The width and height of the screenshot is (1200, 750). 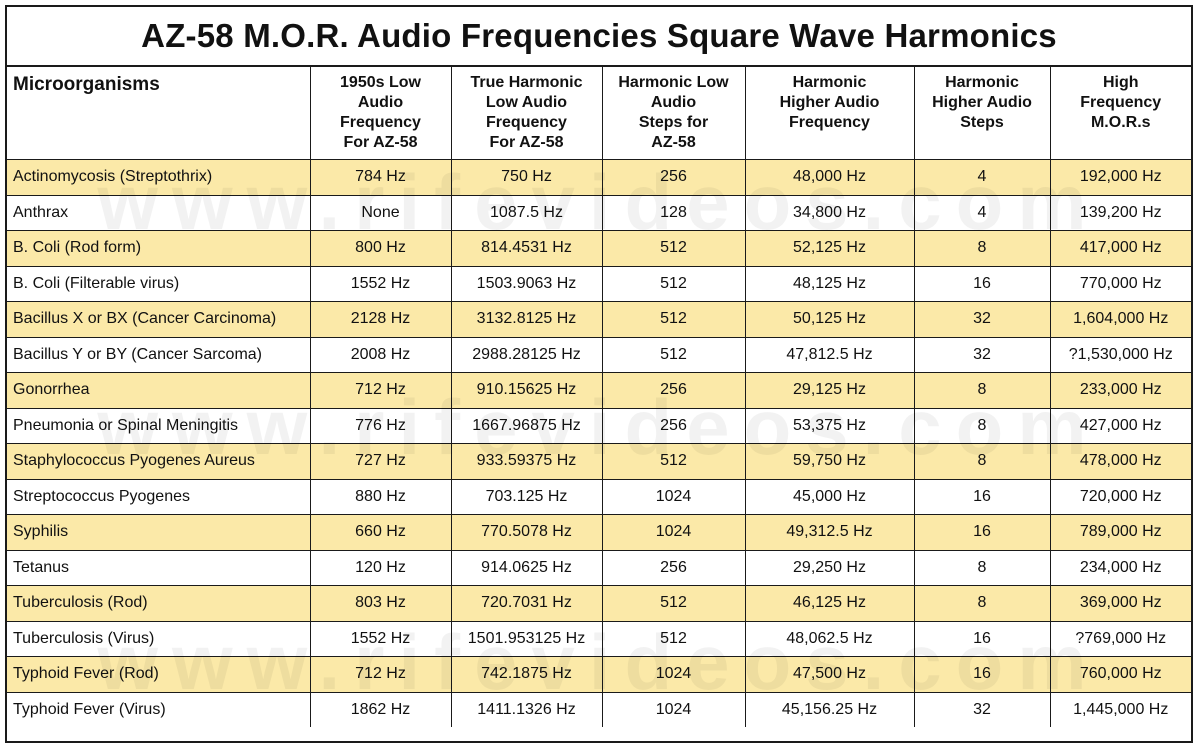 I want to click on table-cell: 720,000 Hz, so click(x=1120, y=496).